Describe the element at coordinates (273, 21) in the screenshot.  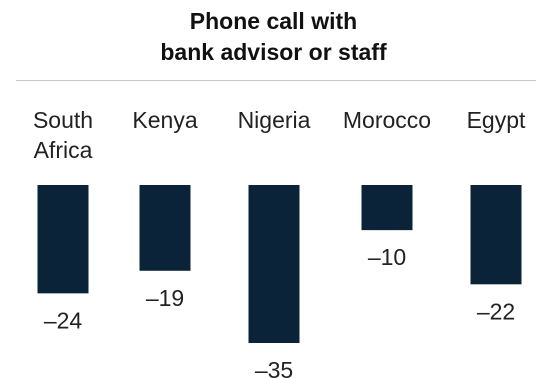
I see `chart-title-line-1: Phone call with` at that location.